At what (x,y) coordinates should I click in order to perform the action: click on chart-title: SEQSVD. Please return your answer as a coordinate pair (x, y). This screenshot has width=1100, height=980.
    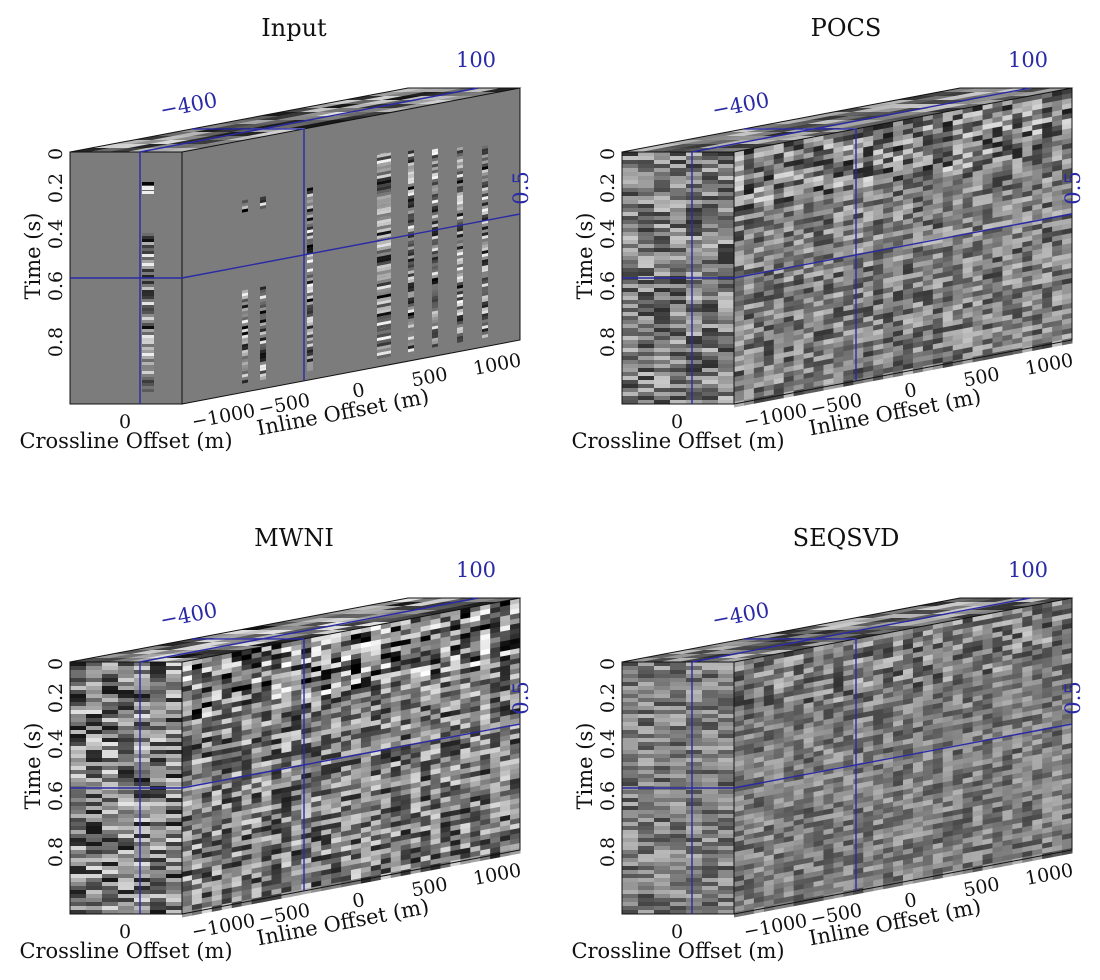
    Looking at the image, I should click on (846, 538).